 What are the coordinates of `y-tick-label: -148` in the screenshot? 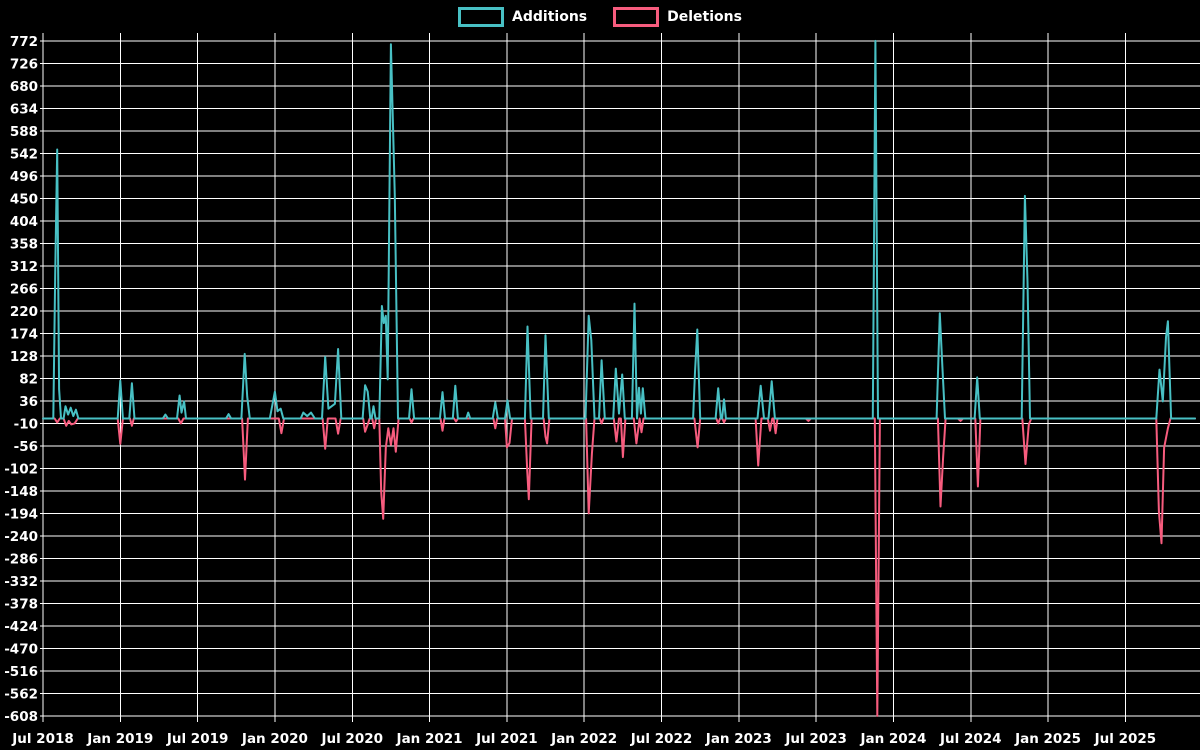 It's located at (21, 492).